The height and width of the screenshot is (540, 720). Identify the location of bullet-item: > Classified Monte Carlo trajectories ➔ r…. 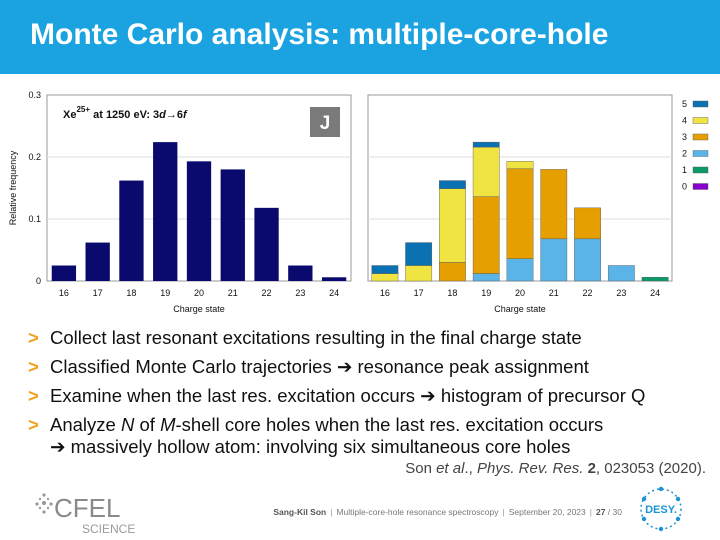
(368, 367).